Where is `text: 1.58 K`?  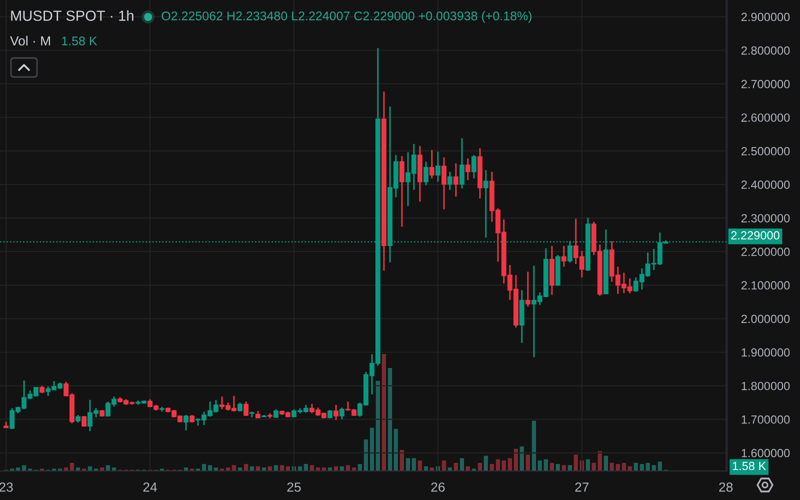 text: 1.58 K is located at coordinates (749, 466).